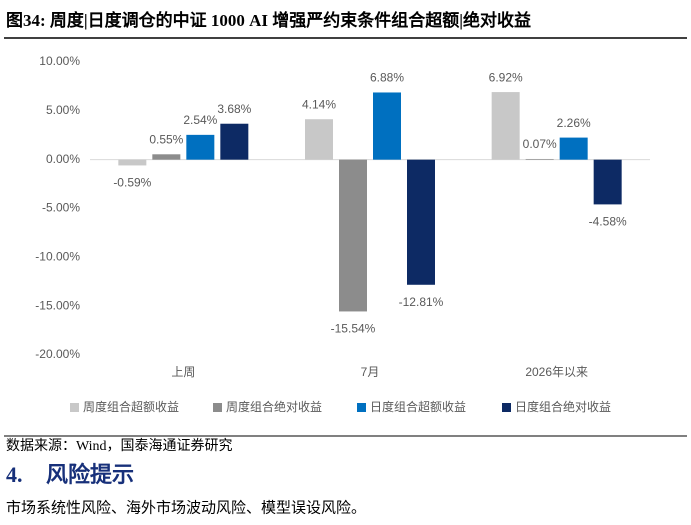 This screenshot has height=525, width=691. What do you see at coordinates (59, 61) in the screenshot?
I see `y-tick-label: 10.00%` at bounding box center [59, 61].